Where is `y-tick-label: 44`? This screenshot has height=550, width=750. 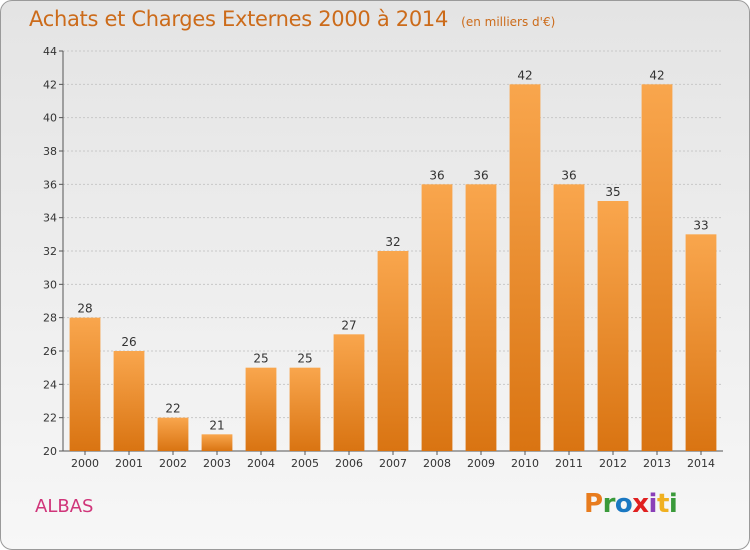 y-tick-label: 44 is located at coordinates (50, 51).